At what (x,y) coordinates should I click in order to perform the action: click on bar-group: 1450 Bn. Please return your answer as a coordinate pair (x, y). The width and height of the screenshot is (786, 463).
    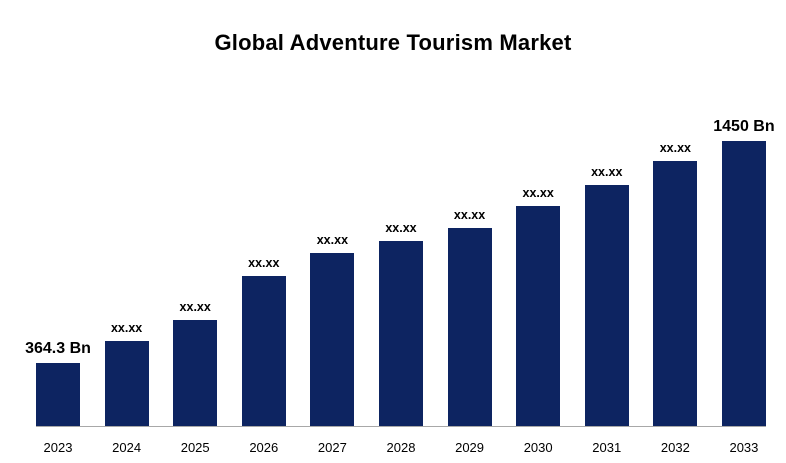
    Looking at the image, I should click on (744, 272).